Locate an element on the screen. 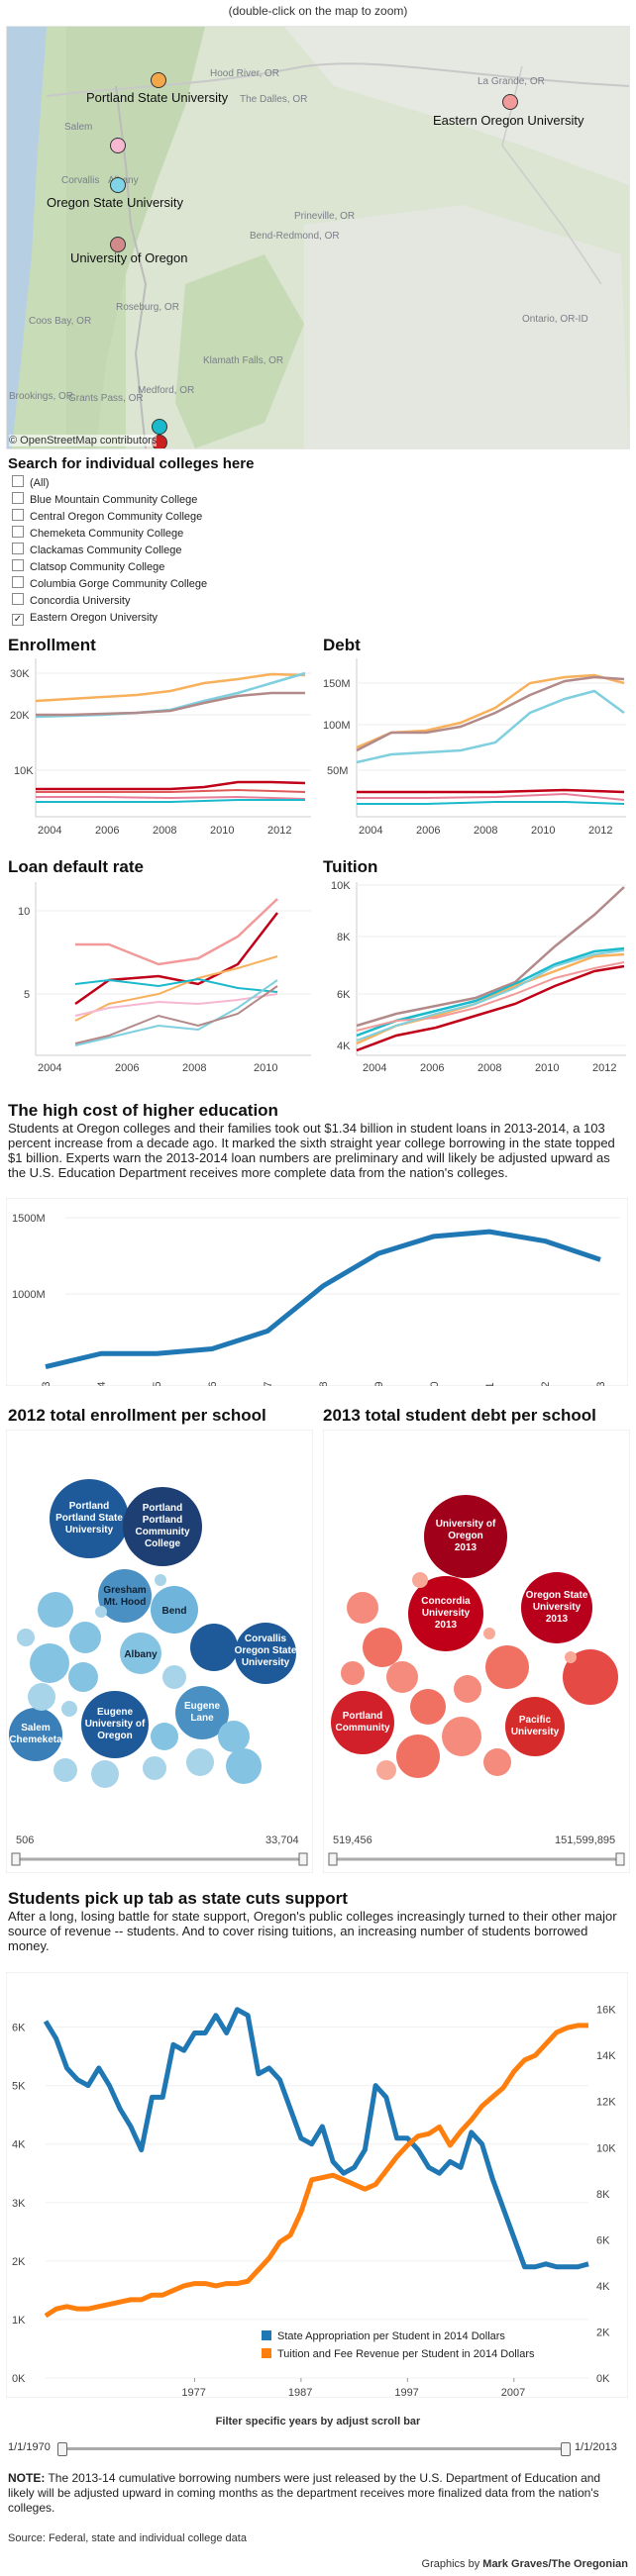 The image size is (636, 2576). list-item: ✓ Eastern Oregon University is located at coordinates (85, 619).